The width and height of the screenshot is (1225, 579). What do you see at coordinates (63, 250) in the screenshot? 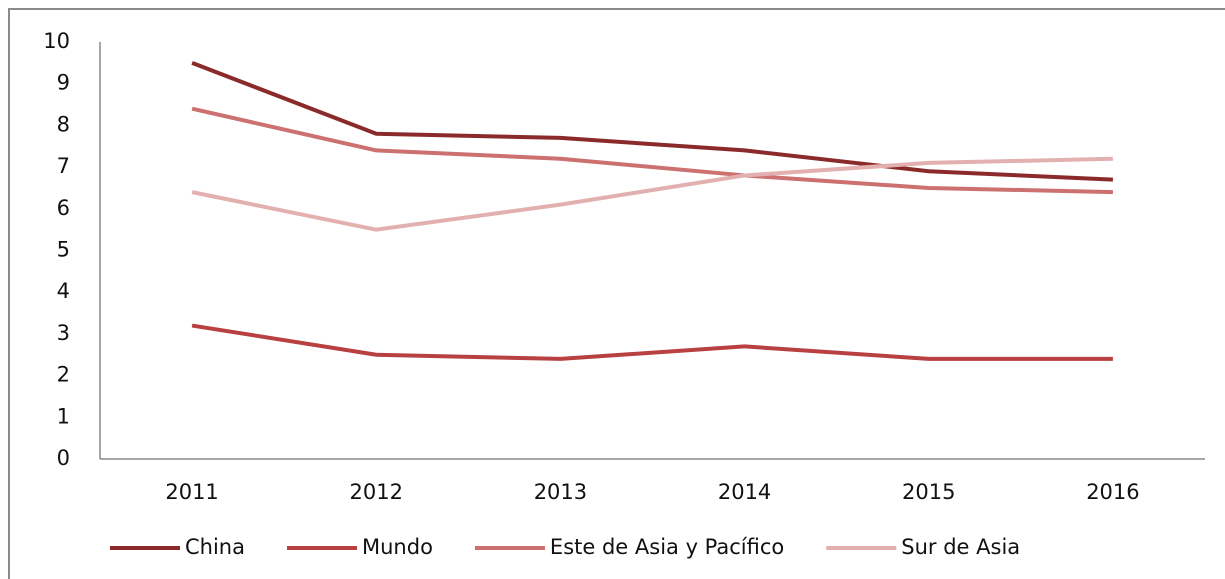
I see `y-tick-label: 5` at bounding box center [63, 250].